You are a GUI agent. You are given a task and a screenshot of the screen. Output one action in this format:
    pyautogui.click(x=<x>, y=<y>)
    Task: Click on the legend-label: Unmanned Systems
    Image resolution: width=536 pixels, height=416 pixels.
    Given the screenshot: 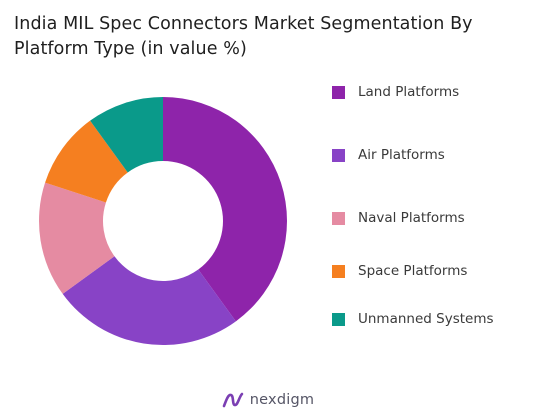 What is the action you would take?
    pyautogui.click(x=426, y=319)
    